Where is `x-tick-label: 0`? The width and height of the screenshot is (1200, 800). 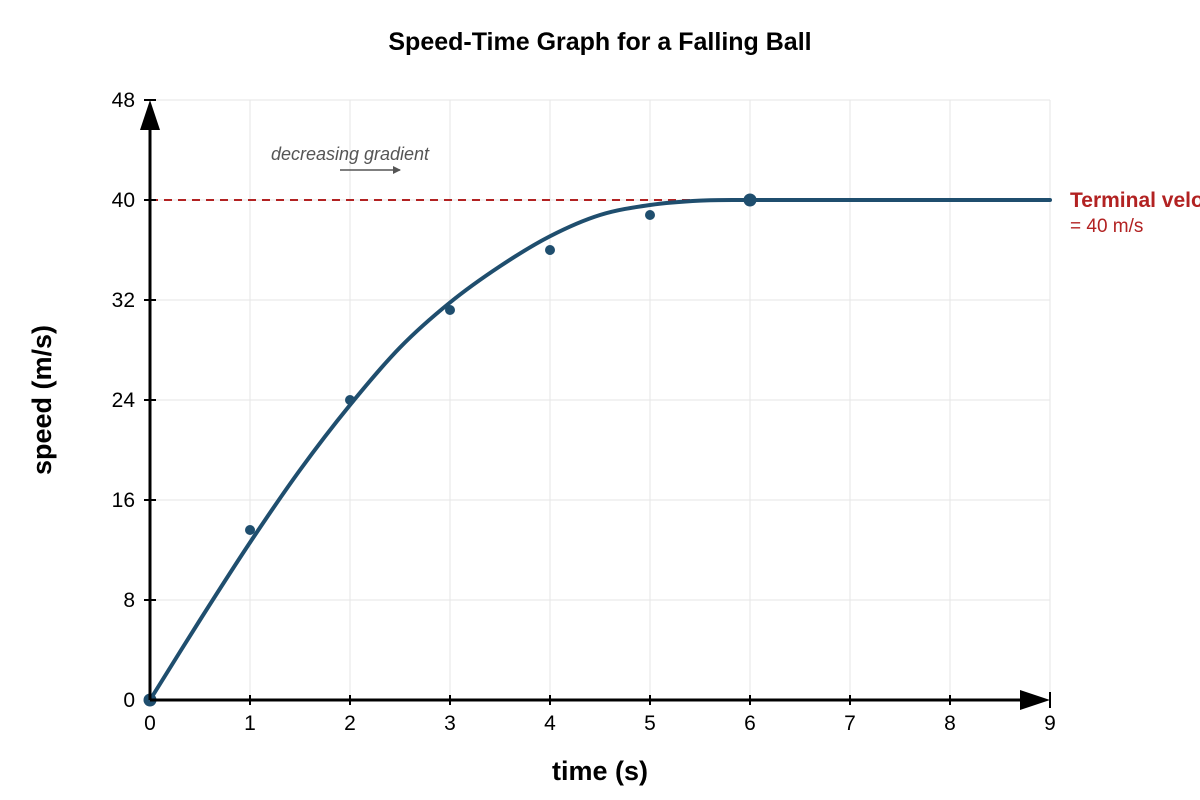 x-tick-label: 0 is located at coordinates (150, 723).